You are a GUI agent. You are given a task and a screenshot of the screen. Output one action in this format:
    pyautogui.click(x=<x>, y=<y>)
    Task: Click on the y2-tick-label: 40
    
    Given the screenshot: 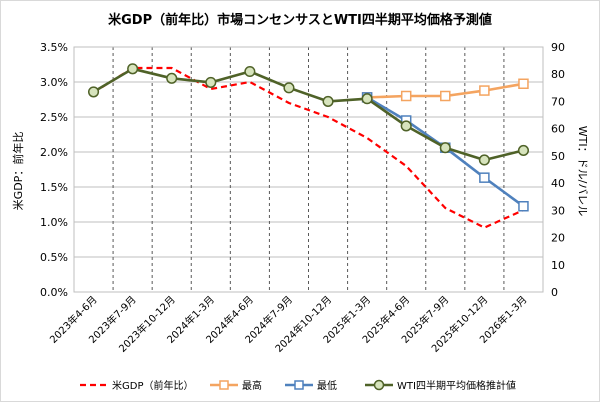 What is the action you would take?
    pyautogui.click(x=558, y=183)
    